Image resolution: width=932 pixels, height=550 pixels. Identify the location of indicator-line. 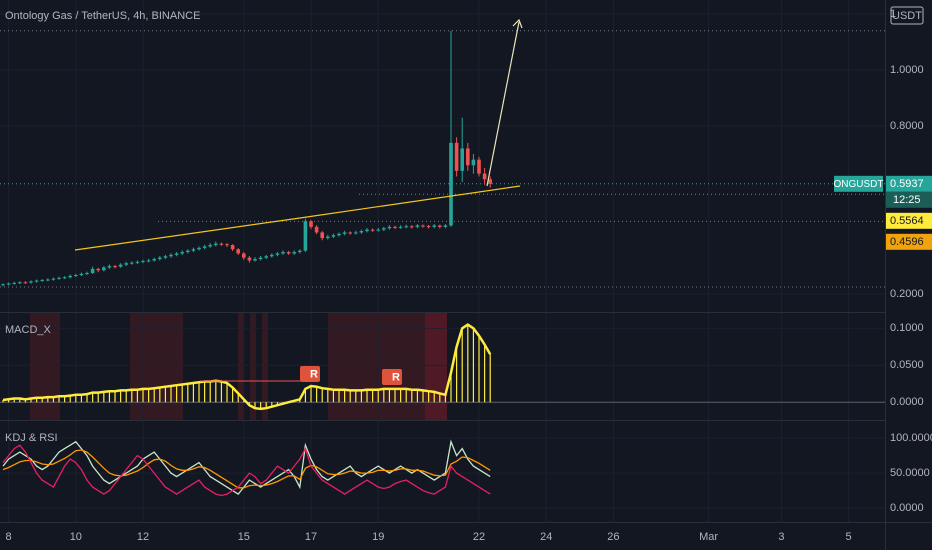
(246, 467).